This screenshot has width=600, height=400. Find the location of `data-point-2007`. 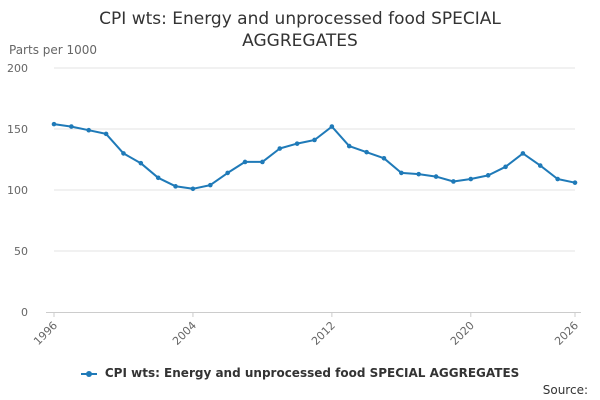

data-point-2007 is located at coordinates (245, 162).